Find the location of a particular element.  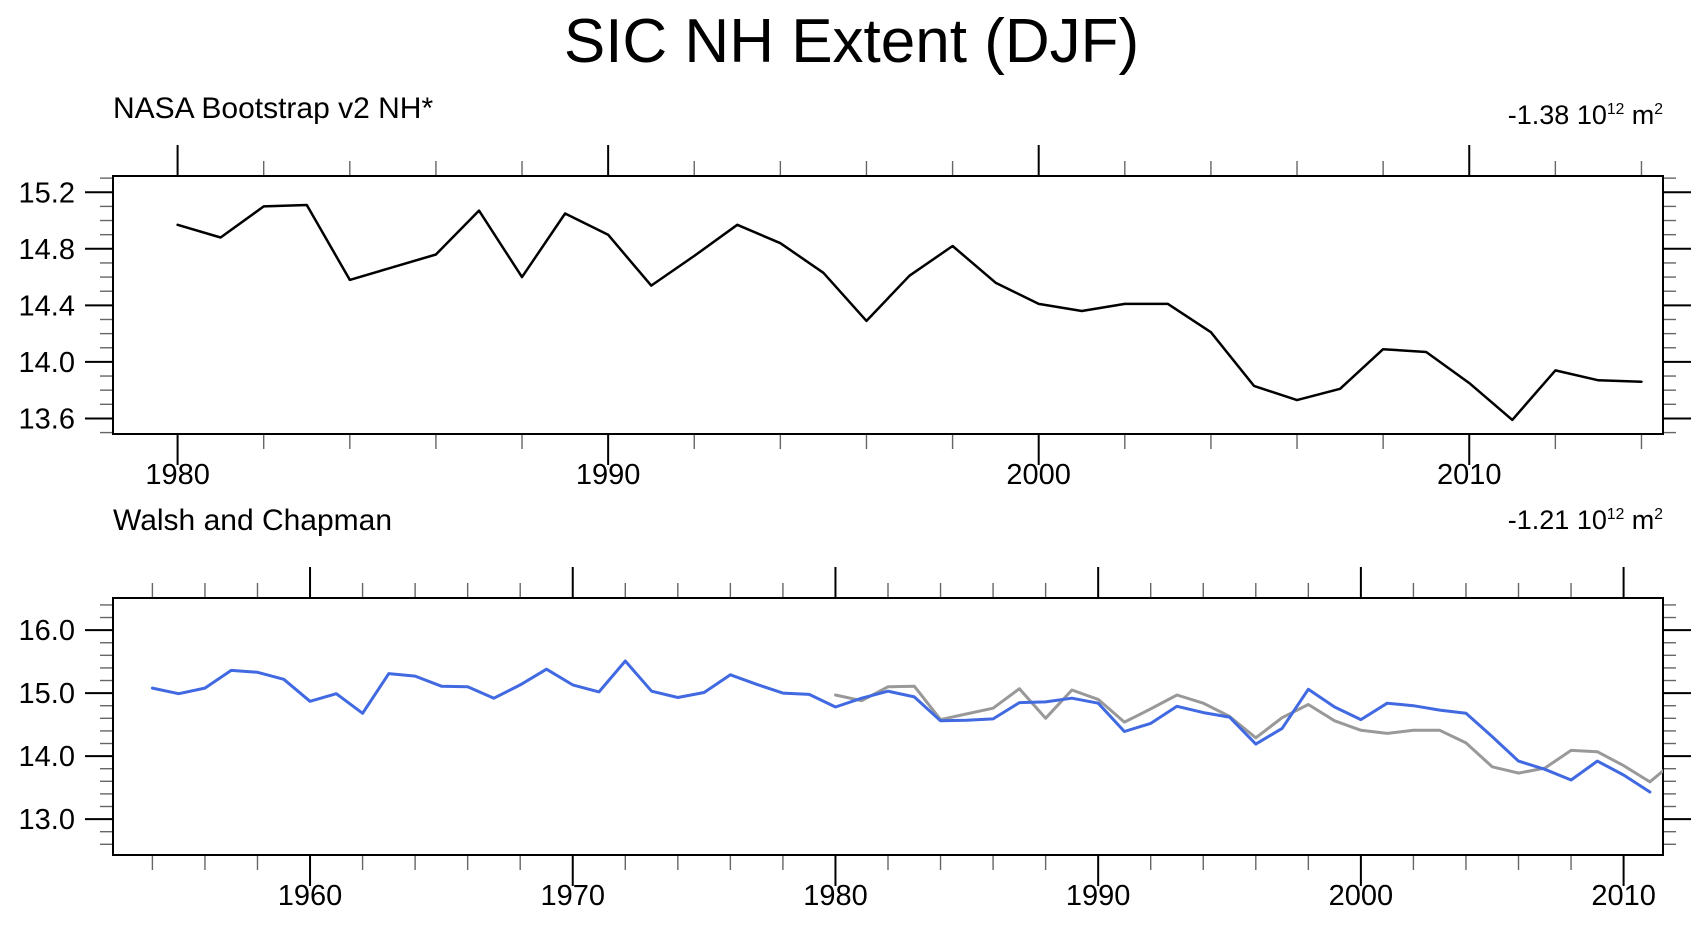

panel-top-trend-annotation: -1.38 1012 m2 is located at coordinates (1585, 115).